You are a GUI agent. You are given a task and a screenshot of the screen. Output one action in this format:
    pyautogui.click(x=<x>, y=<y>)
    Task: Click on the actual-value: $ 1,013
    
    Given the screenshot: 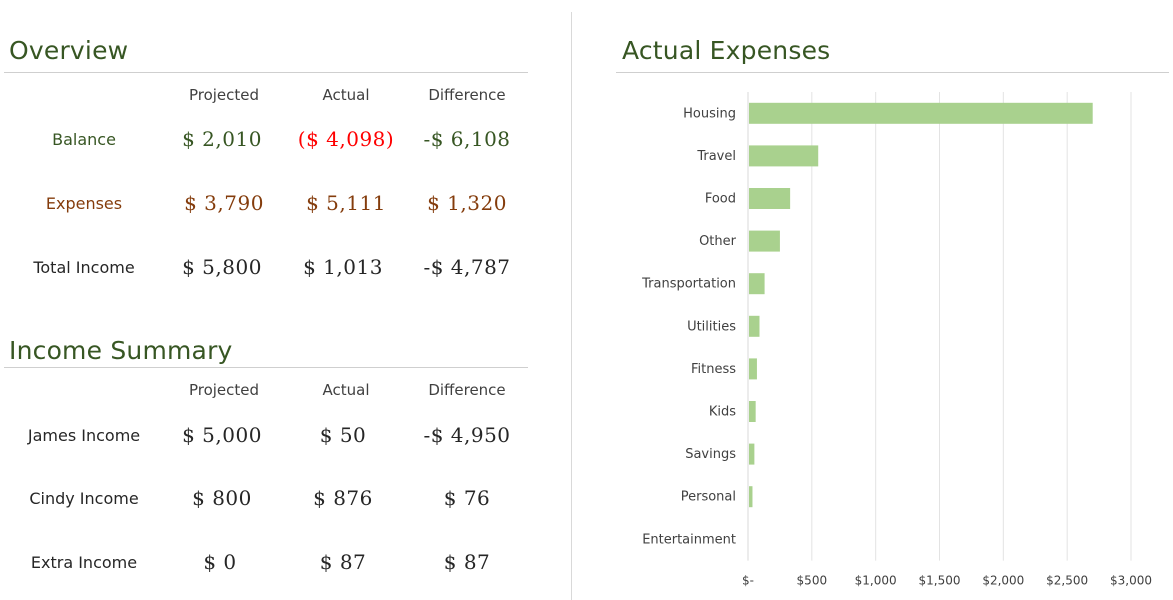 What is the action you would take?
    pyautogui.click(x=343, y=267)
    